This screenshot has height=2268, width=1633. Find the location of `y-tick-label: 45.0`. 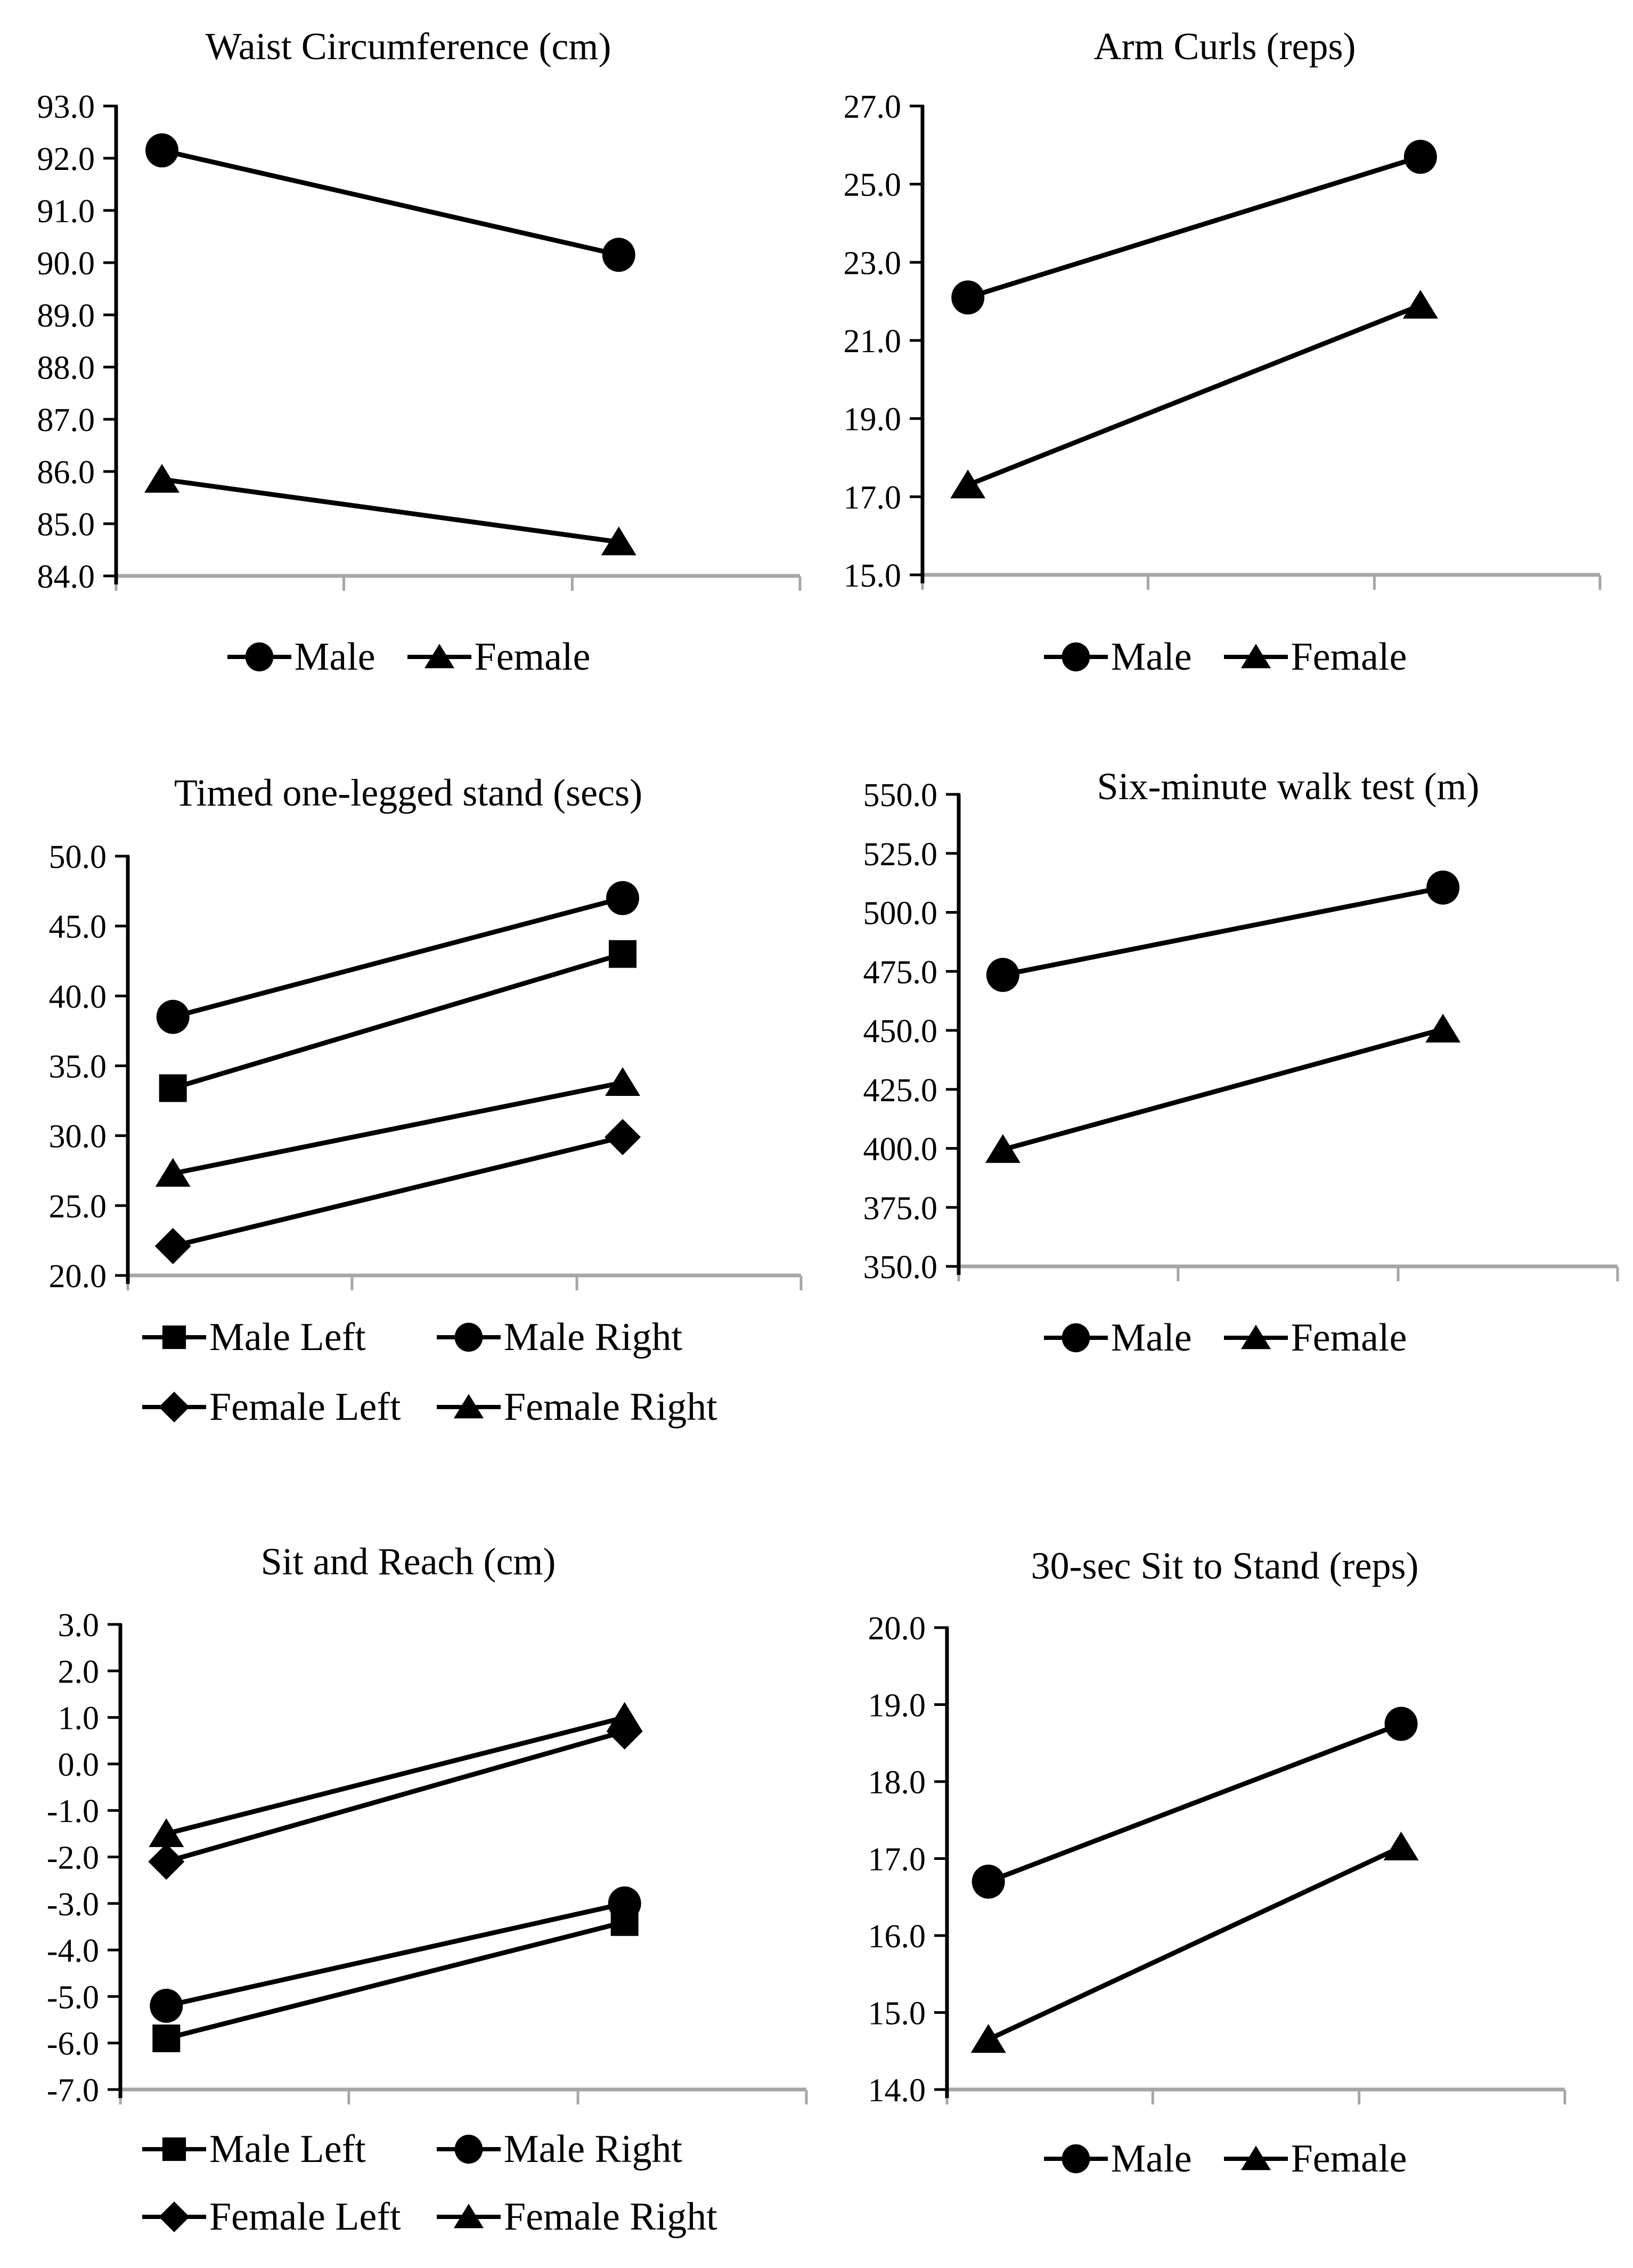

y-tick-label: 45.0 is located at coordinates (78, 927).